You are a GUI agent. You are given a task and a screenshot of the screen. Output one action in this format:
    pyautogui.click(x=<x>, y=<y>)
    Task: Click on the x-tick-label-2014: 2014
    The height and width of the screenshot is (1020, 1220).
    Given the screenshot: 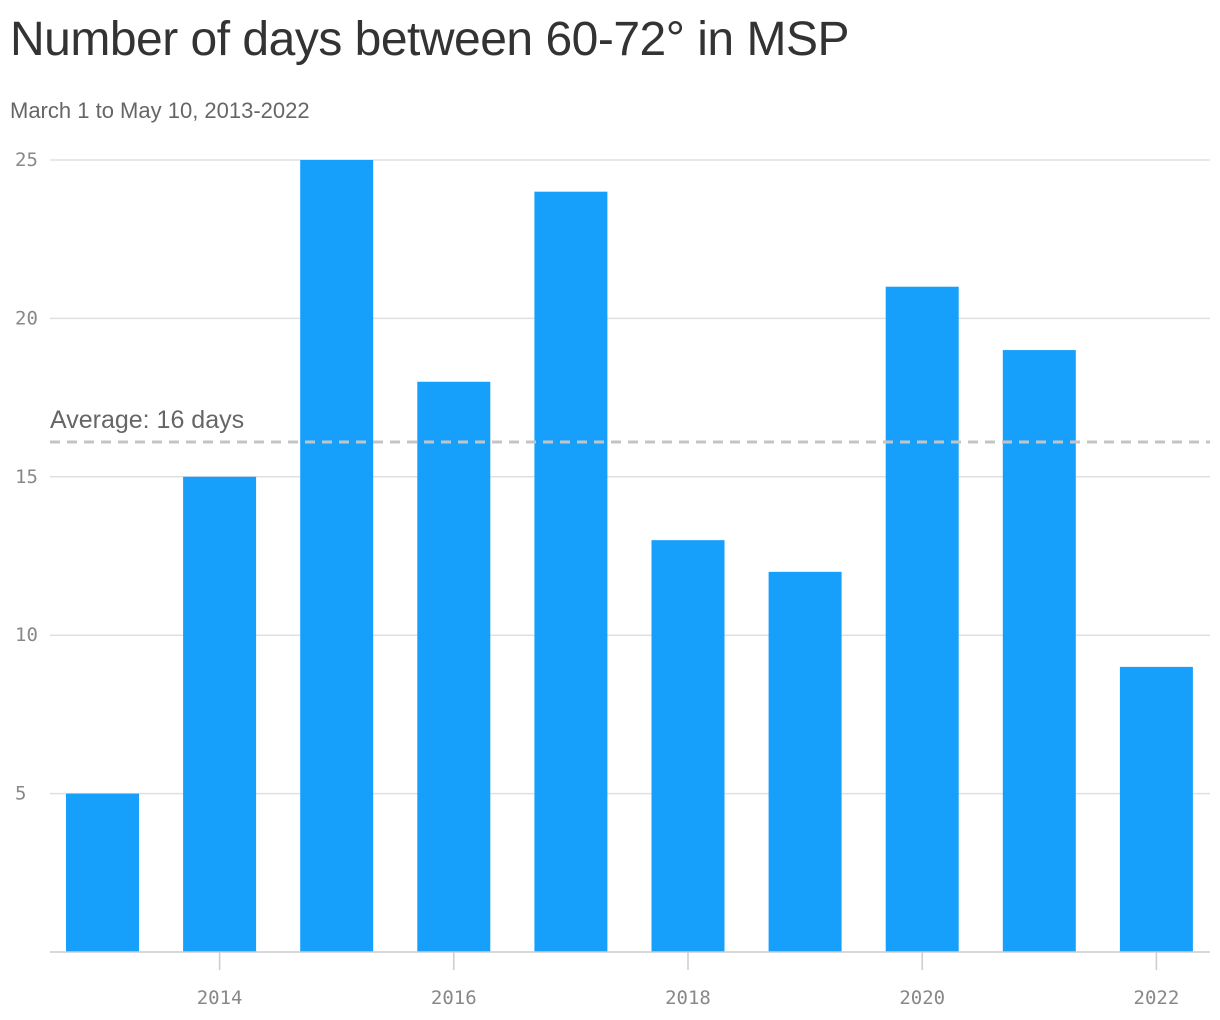 What is the action you would take?
    pyautogui.click(x=220, y=998)
    